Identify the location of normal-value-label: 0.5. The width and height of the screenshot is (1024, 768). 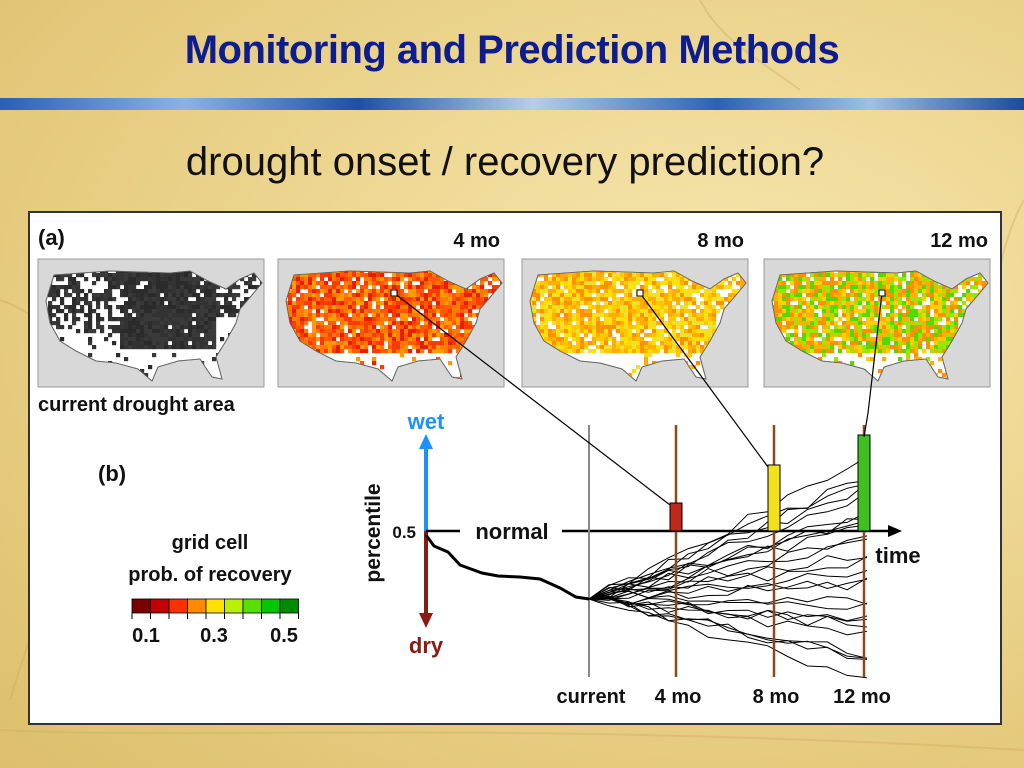
(404, 532).